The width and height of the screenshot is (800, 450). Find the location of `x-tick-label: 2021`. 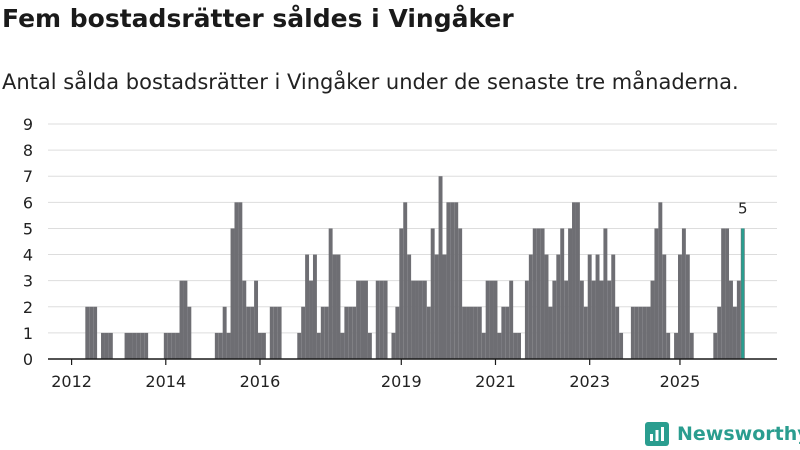

x-tick-label: 2021 is located at coordinates (495, 381).